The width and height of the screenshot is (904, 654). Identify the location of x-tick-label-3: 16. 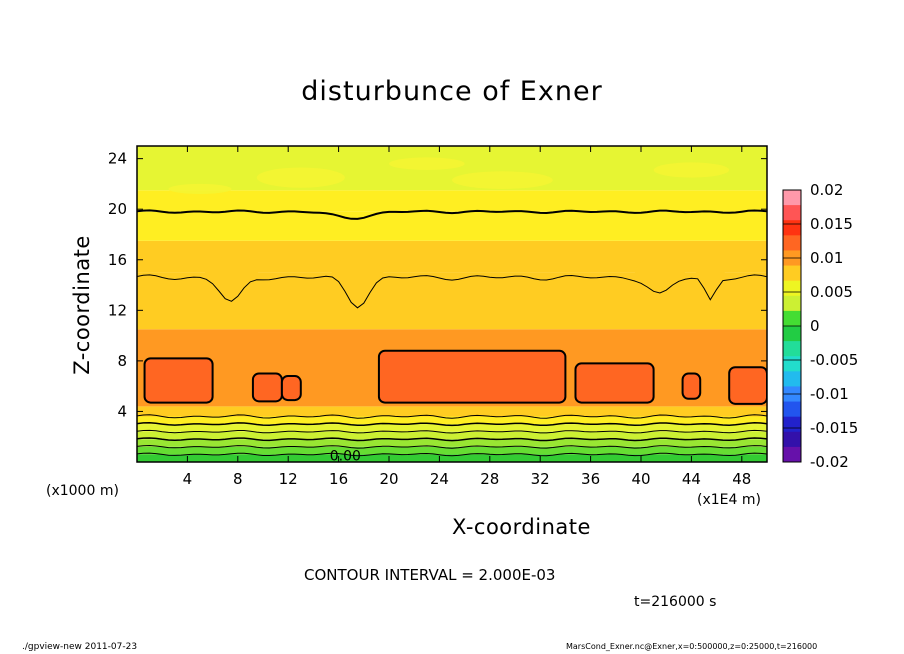
(338, 479).